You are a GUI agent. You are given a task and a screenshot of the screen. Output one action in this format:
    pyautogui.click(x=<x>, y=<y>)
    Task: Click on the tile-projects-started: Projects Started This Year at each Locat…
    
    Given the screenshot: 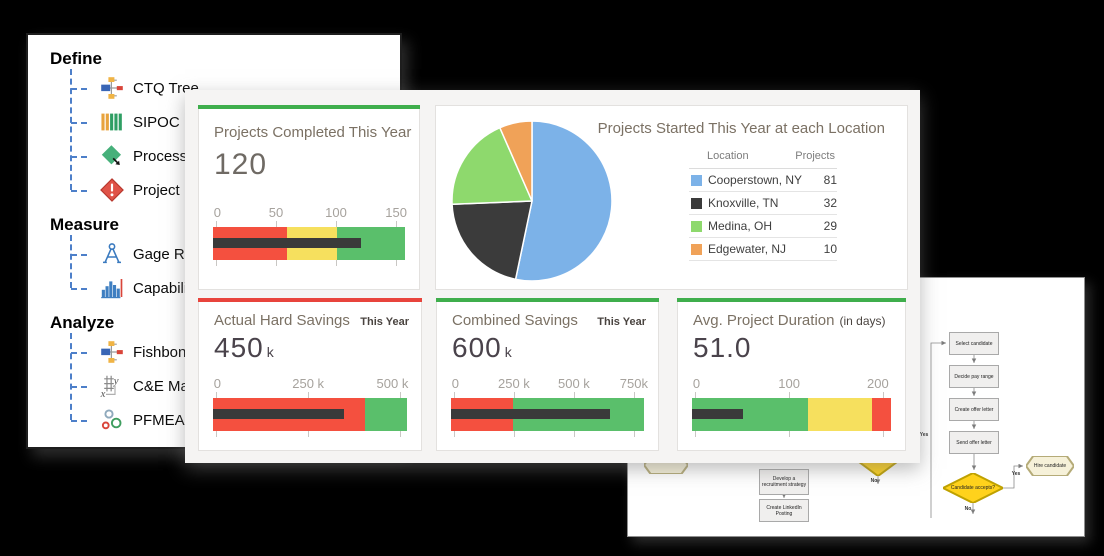 What is the action you would take?
    pyautogui.click(x=671, y=197)
    